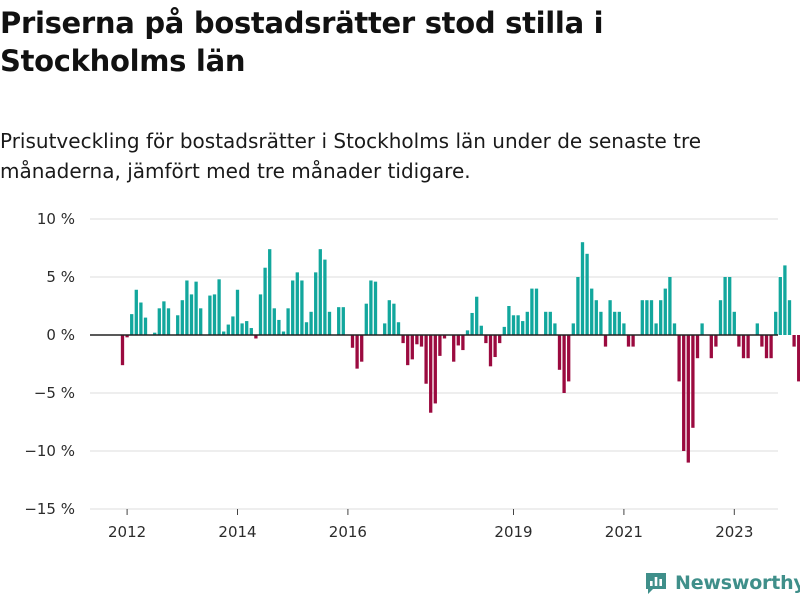 The width and height of the screenshot is (800, 600). Describe the element at coordinates (513, 532) in the screenshot. I see `x-tick-label: 2019` at that location.